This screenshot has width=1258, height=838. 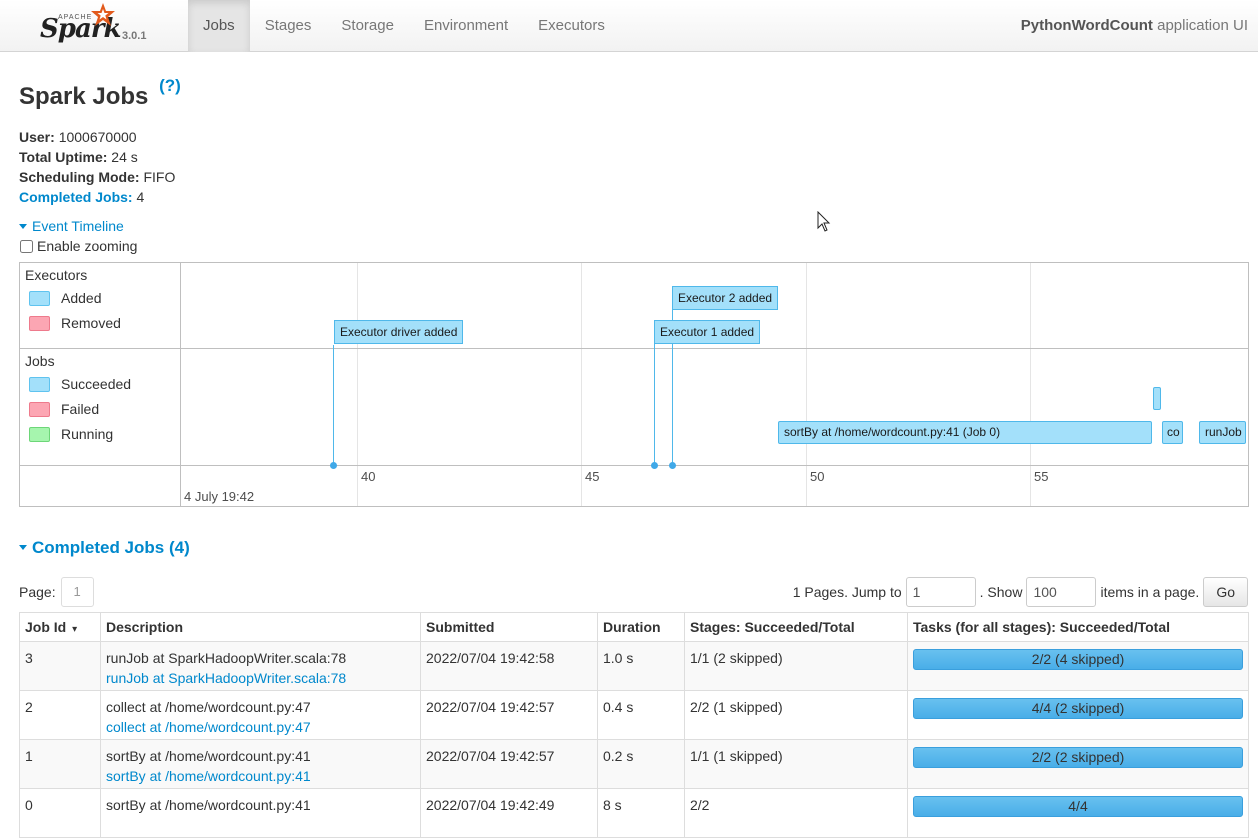 I want to click on stages-cell: 2/2 (1 skipped), so click(x=796, y=715).